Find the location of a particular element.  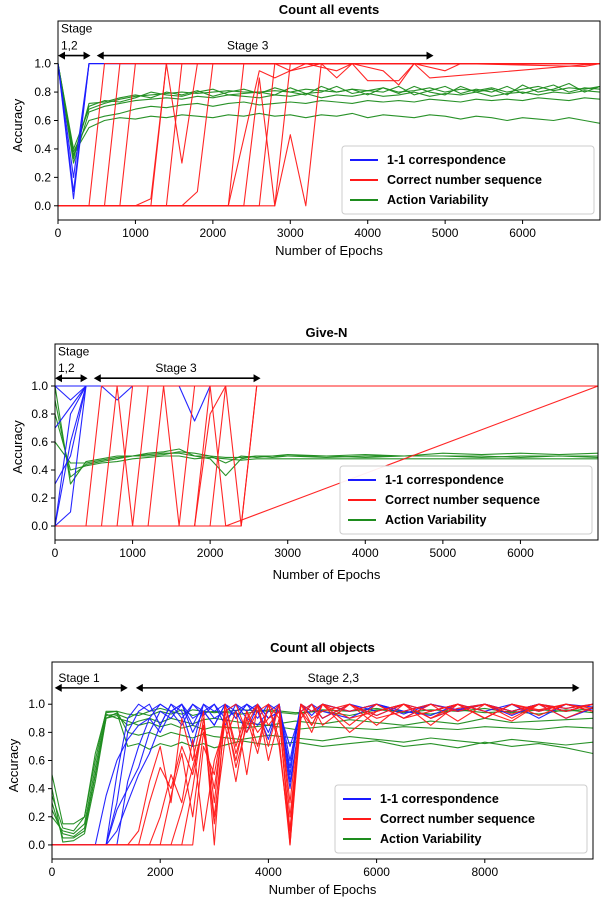

stage-annotation: Stage 1 is located at coordinates (79, 678).